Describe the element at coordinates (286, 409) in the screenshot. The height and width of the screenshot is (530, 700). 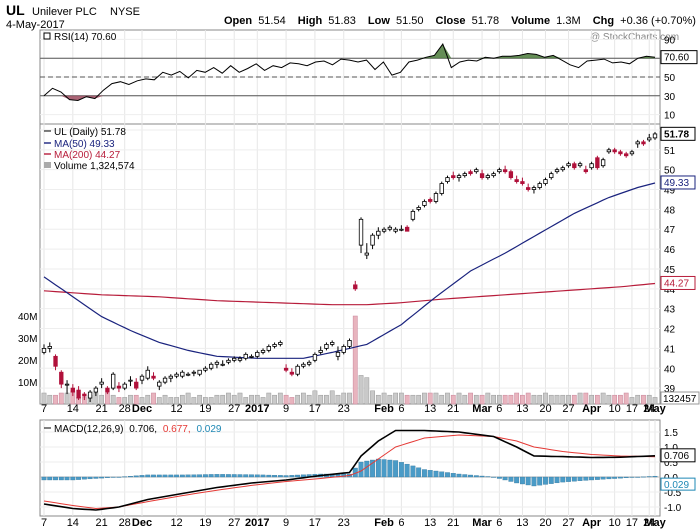
I see `x-tick-label-9-0: 9` at that location.